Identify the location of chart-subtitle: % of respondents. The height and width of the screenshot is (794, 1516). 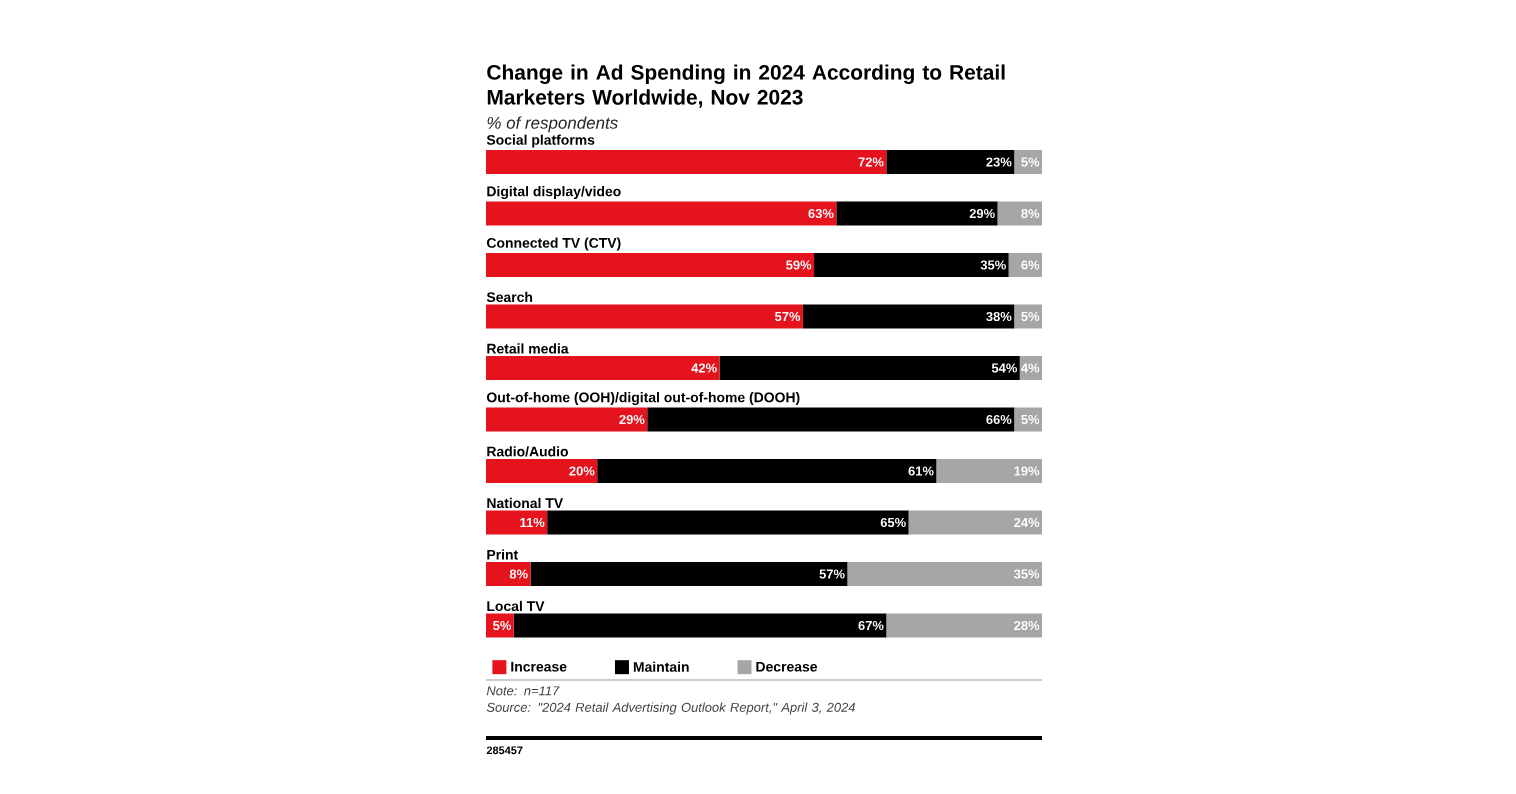
(552, 124).